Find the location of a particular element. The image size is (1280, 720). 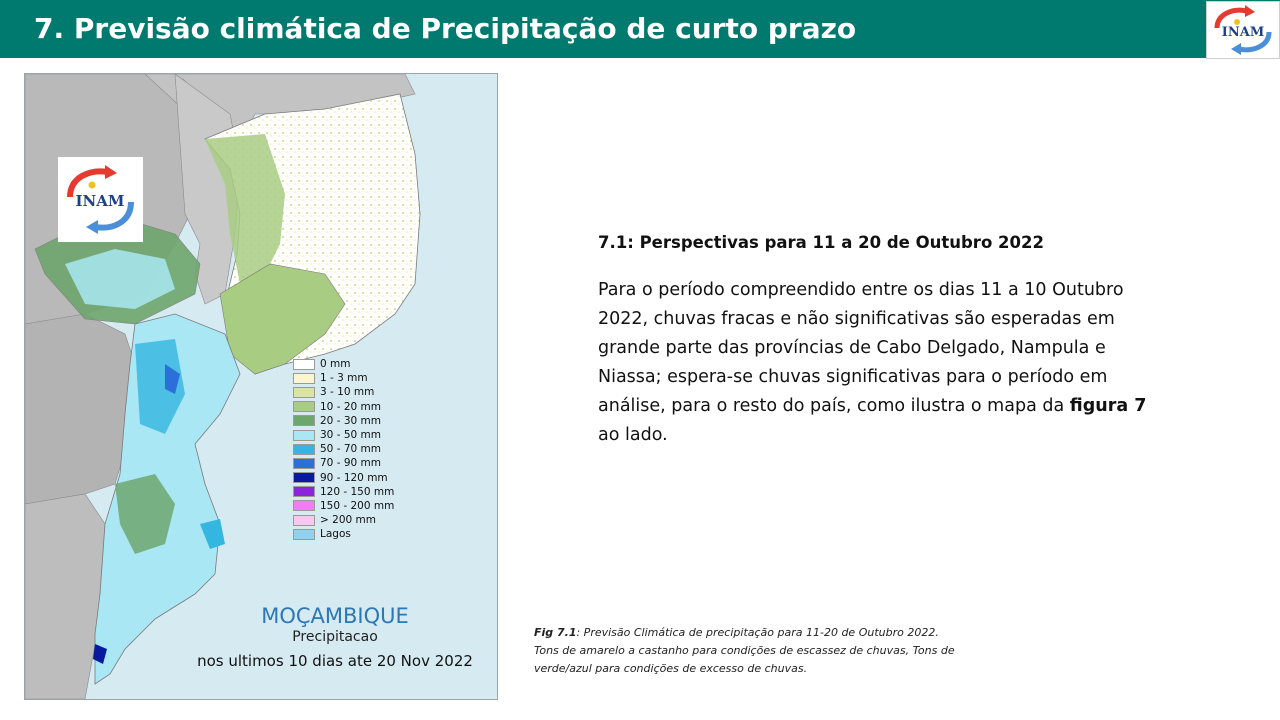

south-africa-region is located at coordinates (65, 596).